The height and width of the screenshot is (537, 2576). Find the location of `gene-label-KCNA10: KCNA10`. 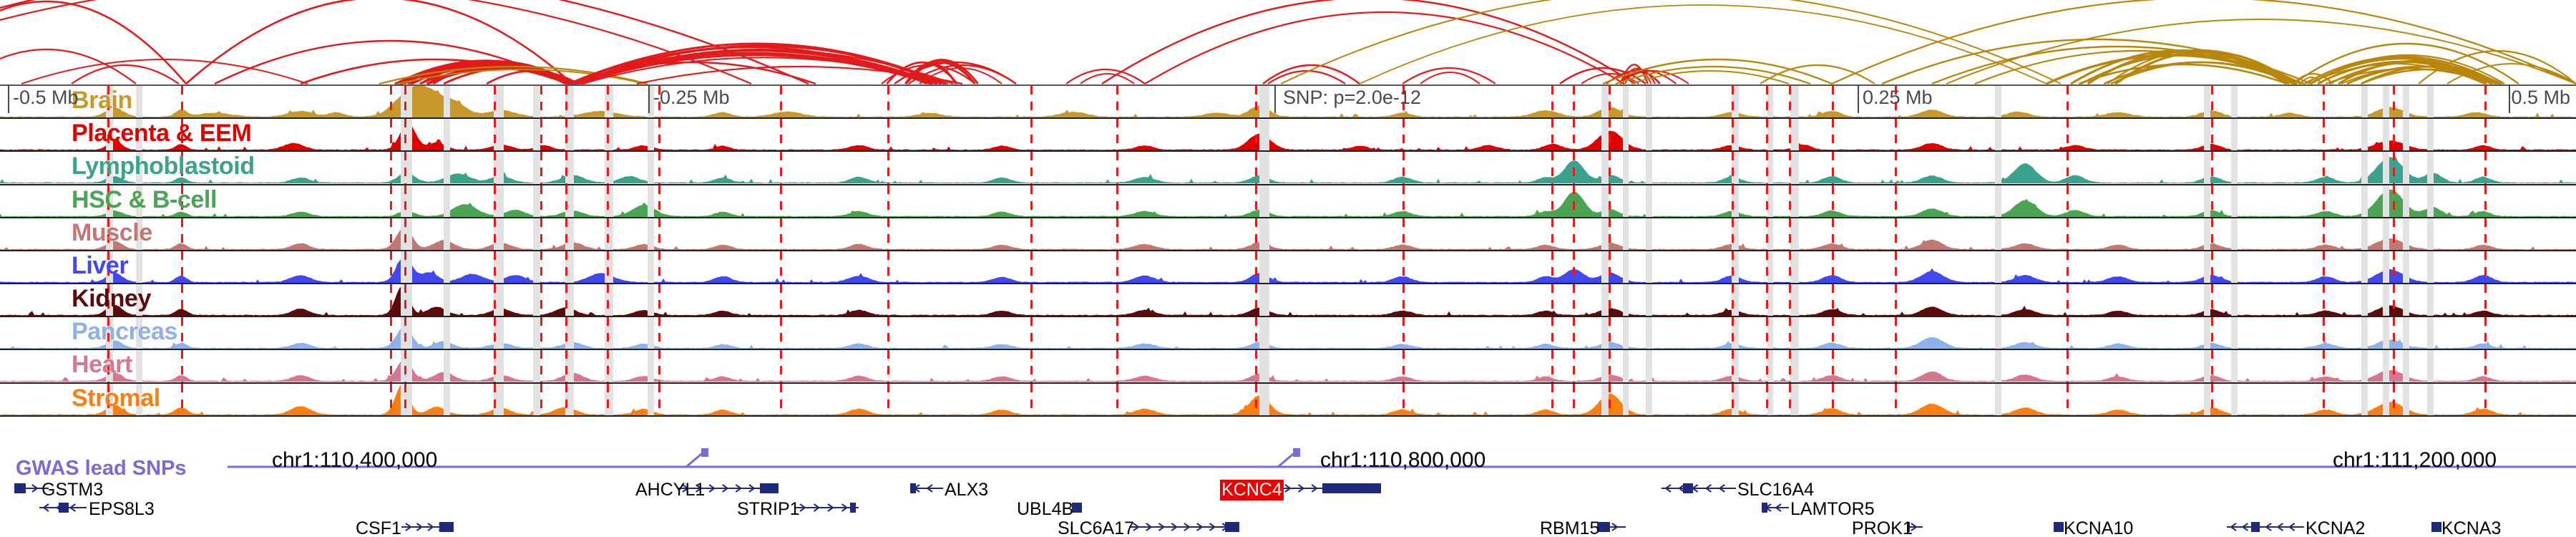

gene-label-KCNA10: KCNA10 is located at coordinates (2099, 527).